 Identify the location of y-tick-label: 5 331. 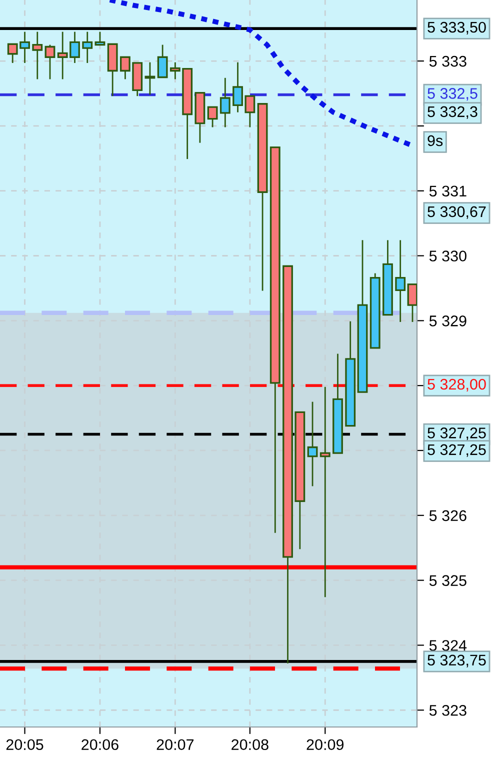
(447, 191).